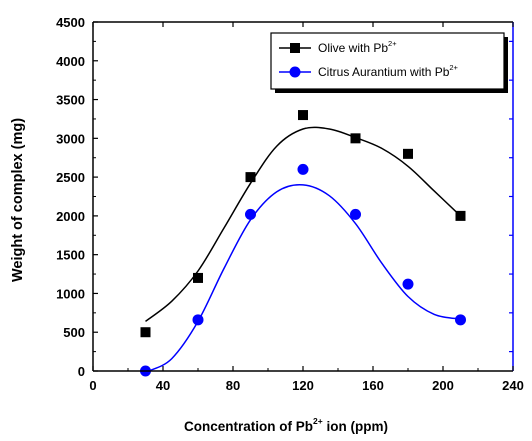 The height and width of the screenshot is (441, 532). I want to click on y-tick-label: 3500, so click(70, 100).